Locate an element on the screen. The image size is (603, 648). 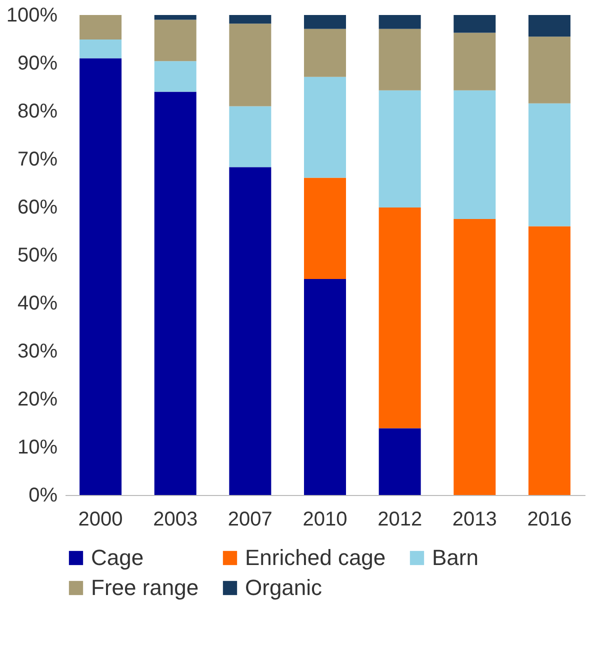
legend-label: Barn is located at coordinates (455, 557).